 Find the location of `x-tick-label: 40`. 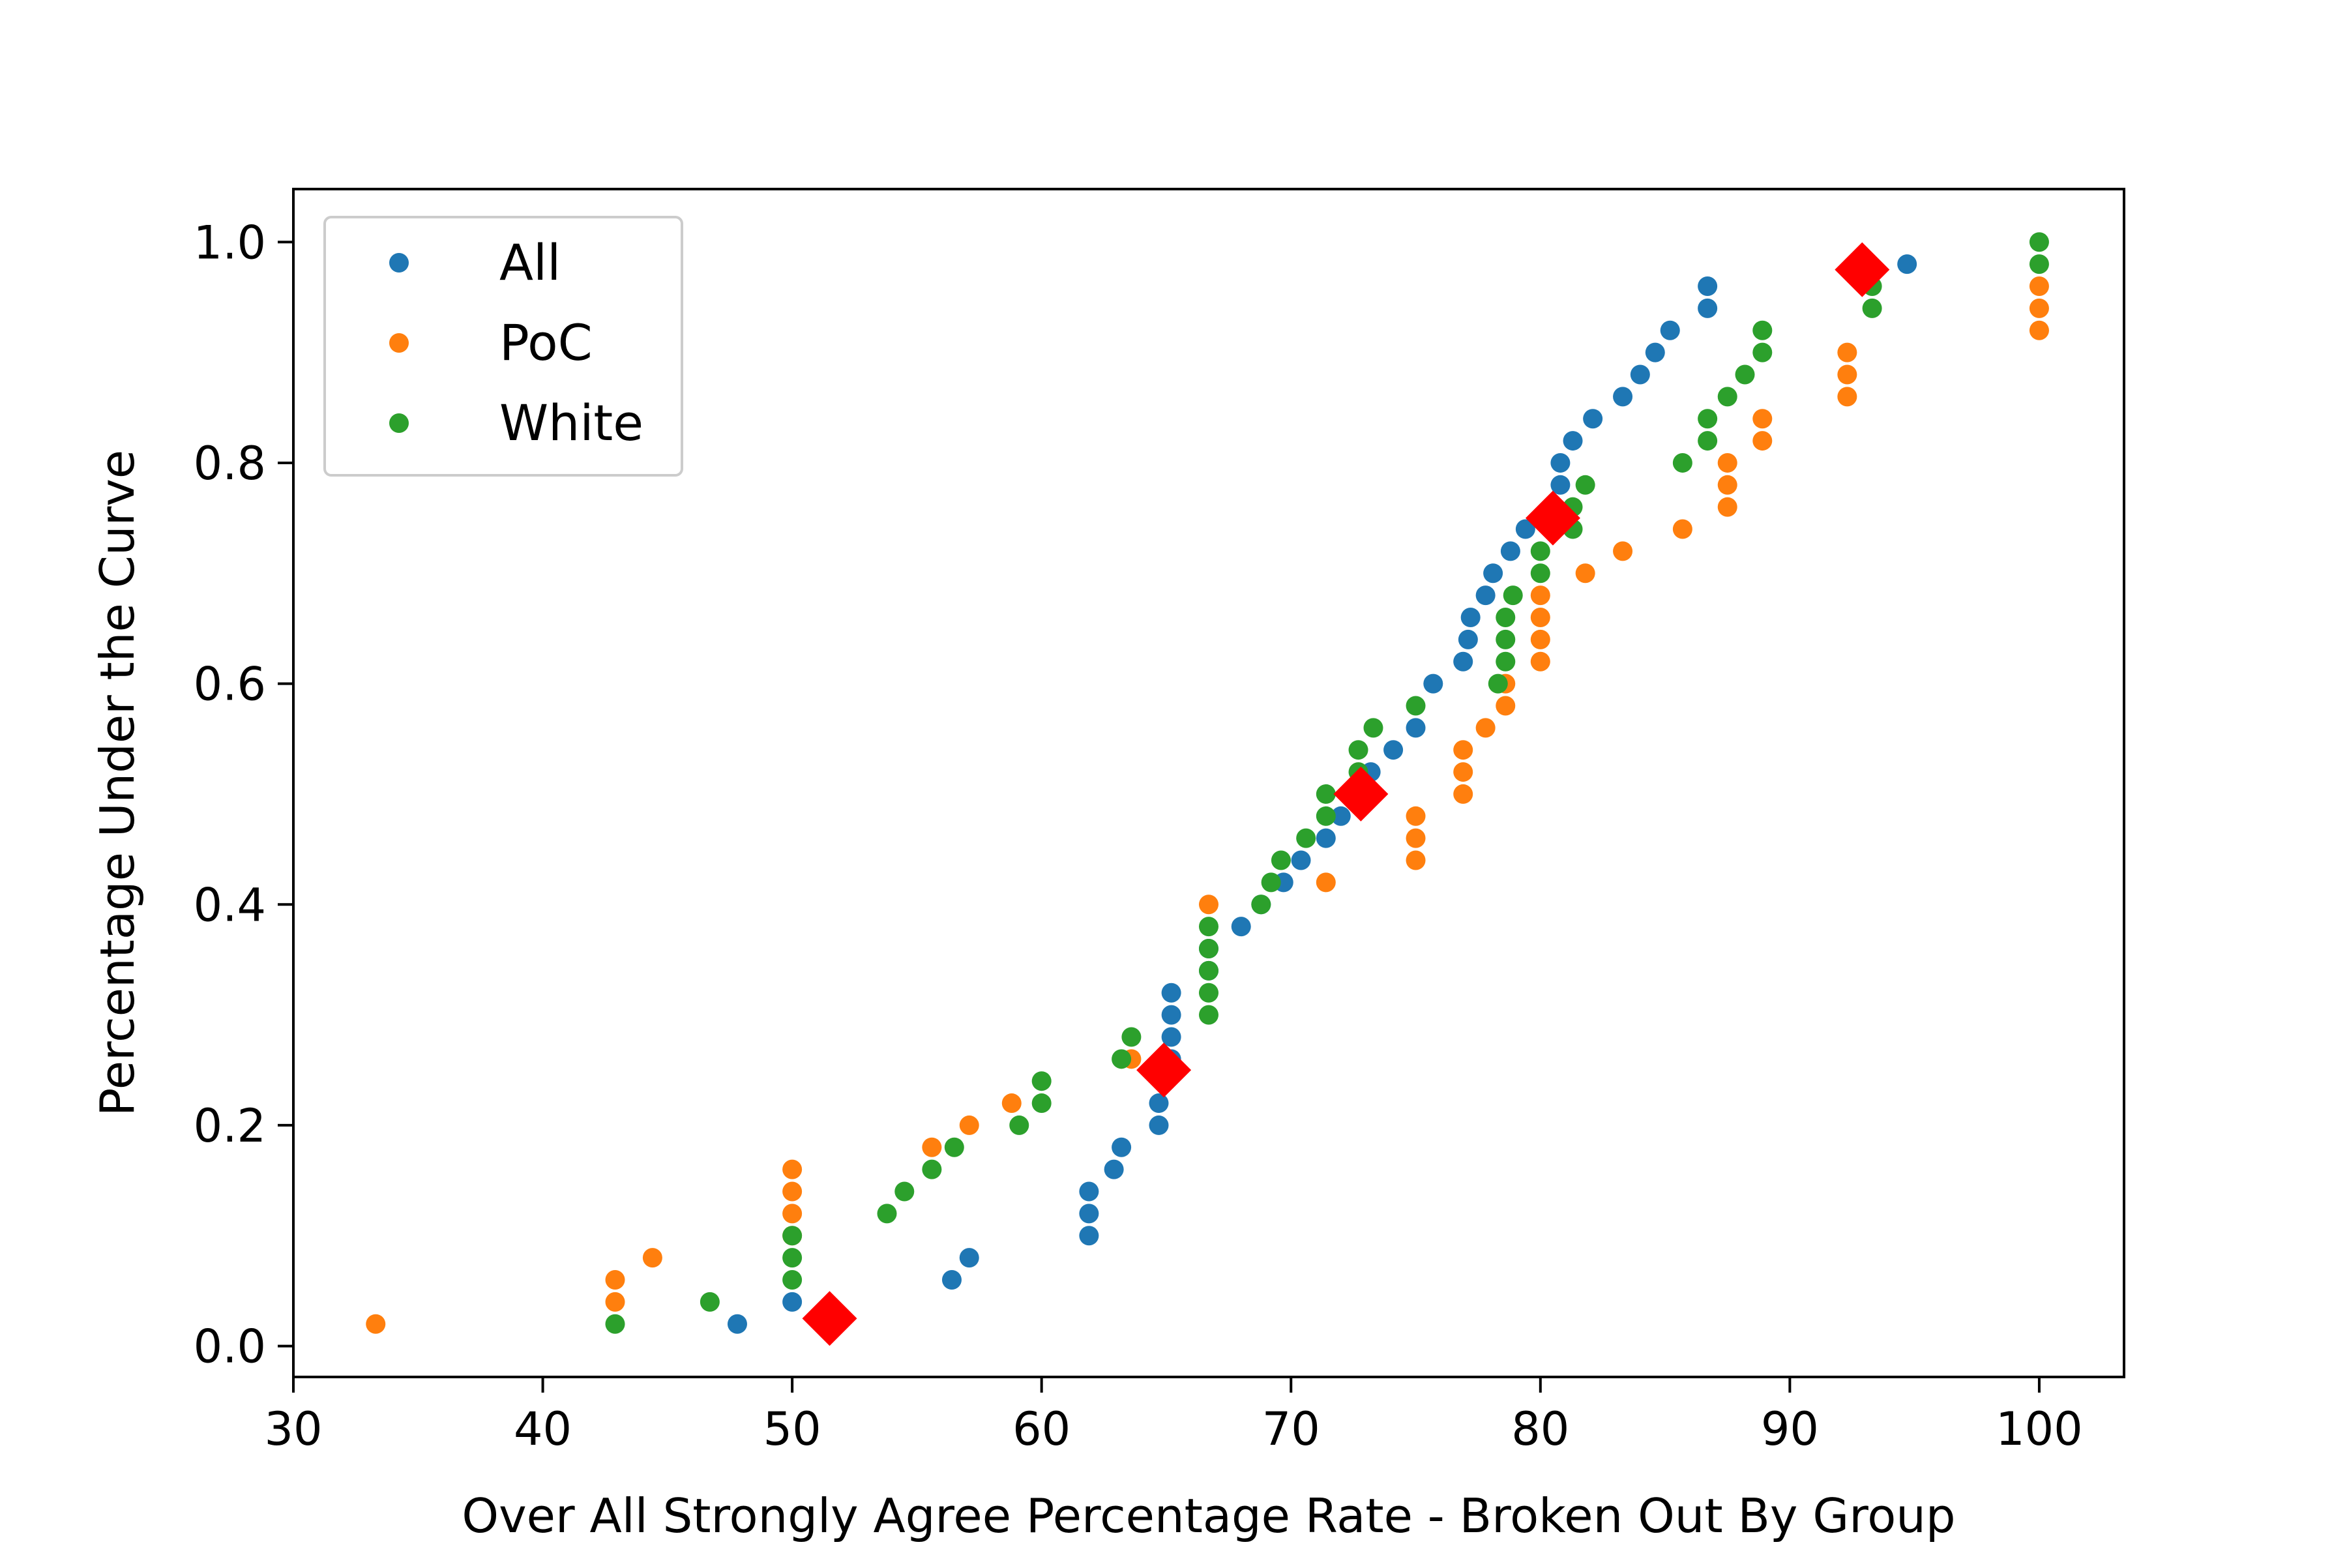

x-tick-label: 40 is located at coordinates (543, 1429).